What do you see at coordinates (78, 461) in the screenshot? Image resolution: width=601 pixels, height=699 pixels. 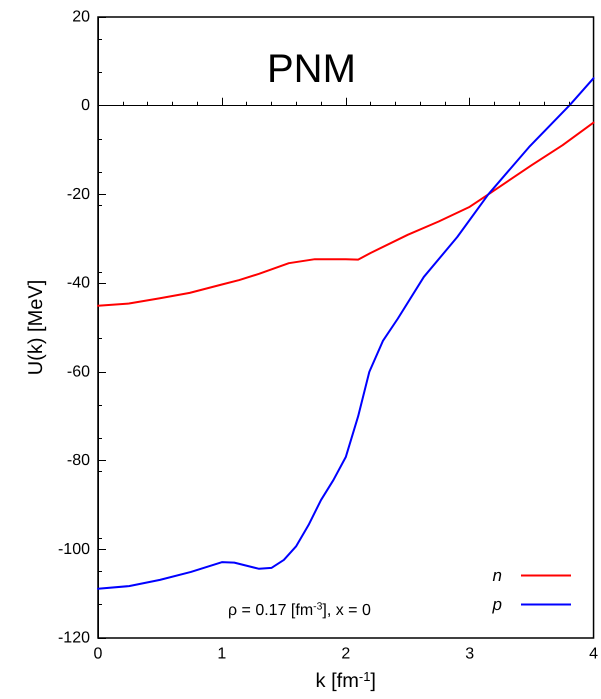 I see `y-tick-label: -80` at bounding box center [78, 461].